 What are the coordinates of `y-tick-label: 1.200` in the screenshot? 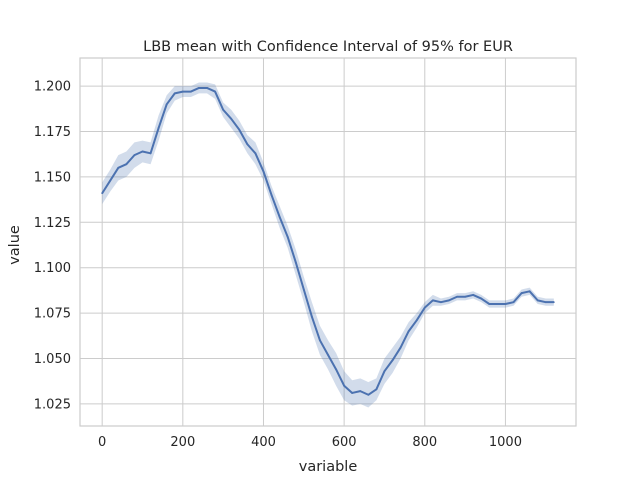 It's located at (52, 87).